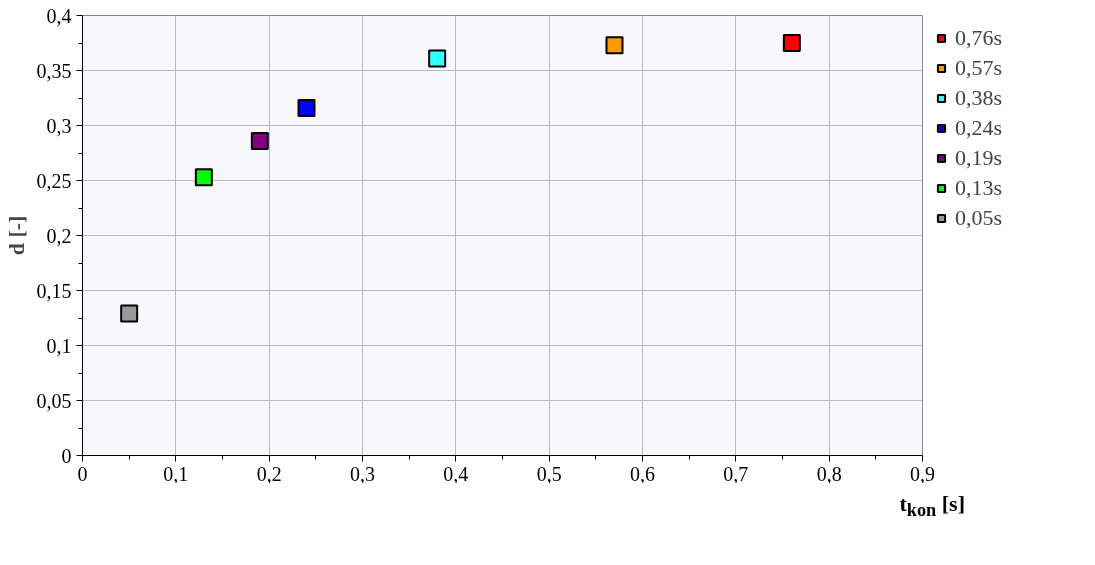 The height and width of the screenshot is (565, 1095). I want to click on legend-label: 0,05s, so click(979, 218).